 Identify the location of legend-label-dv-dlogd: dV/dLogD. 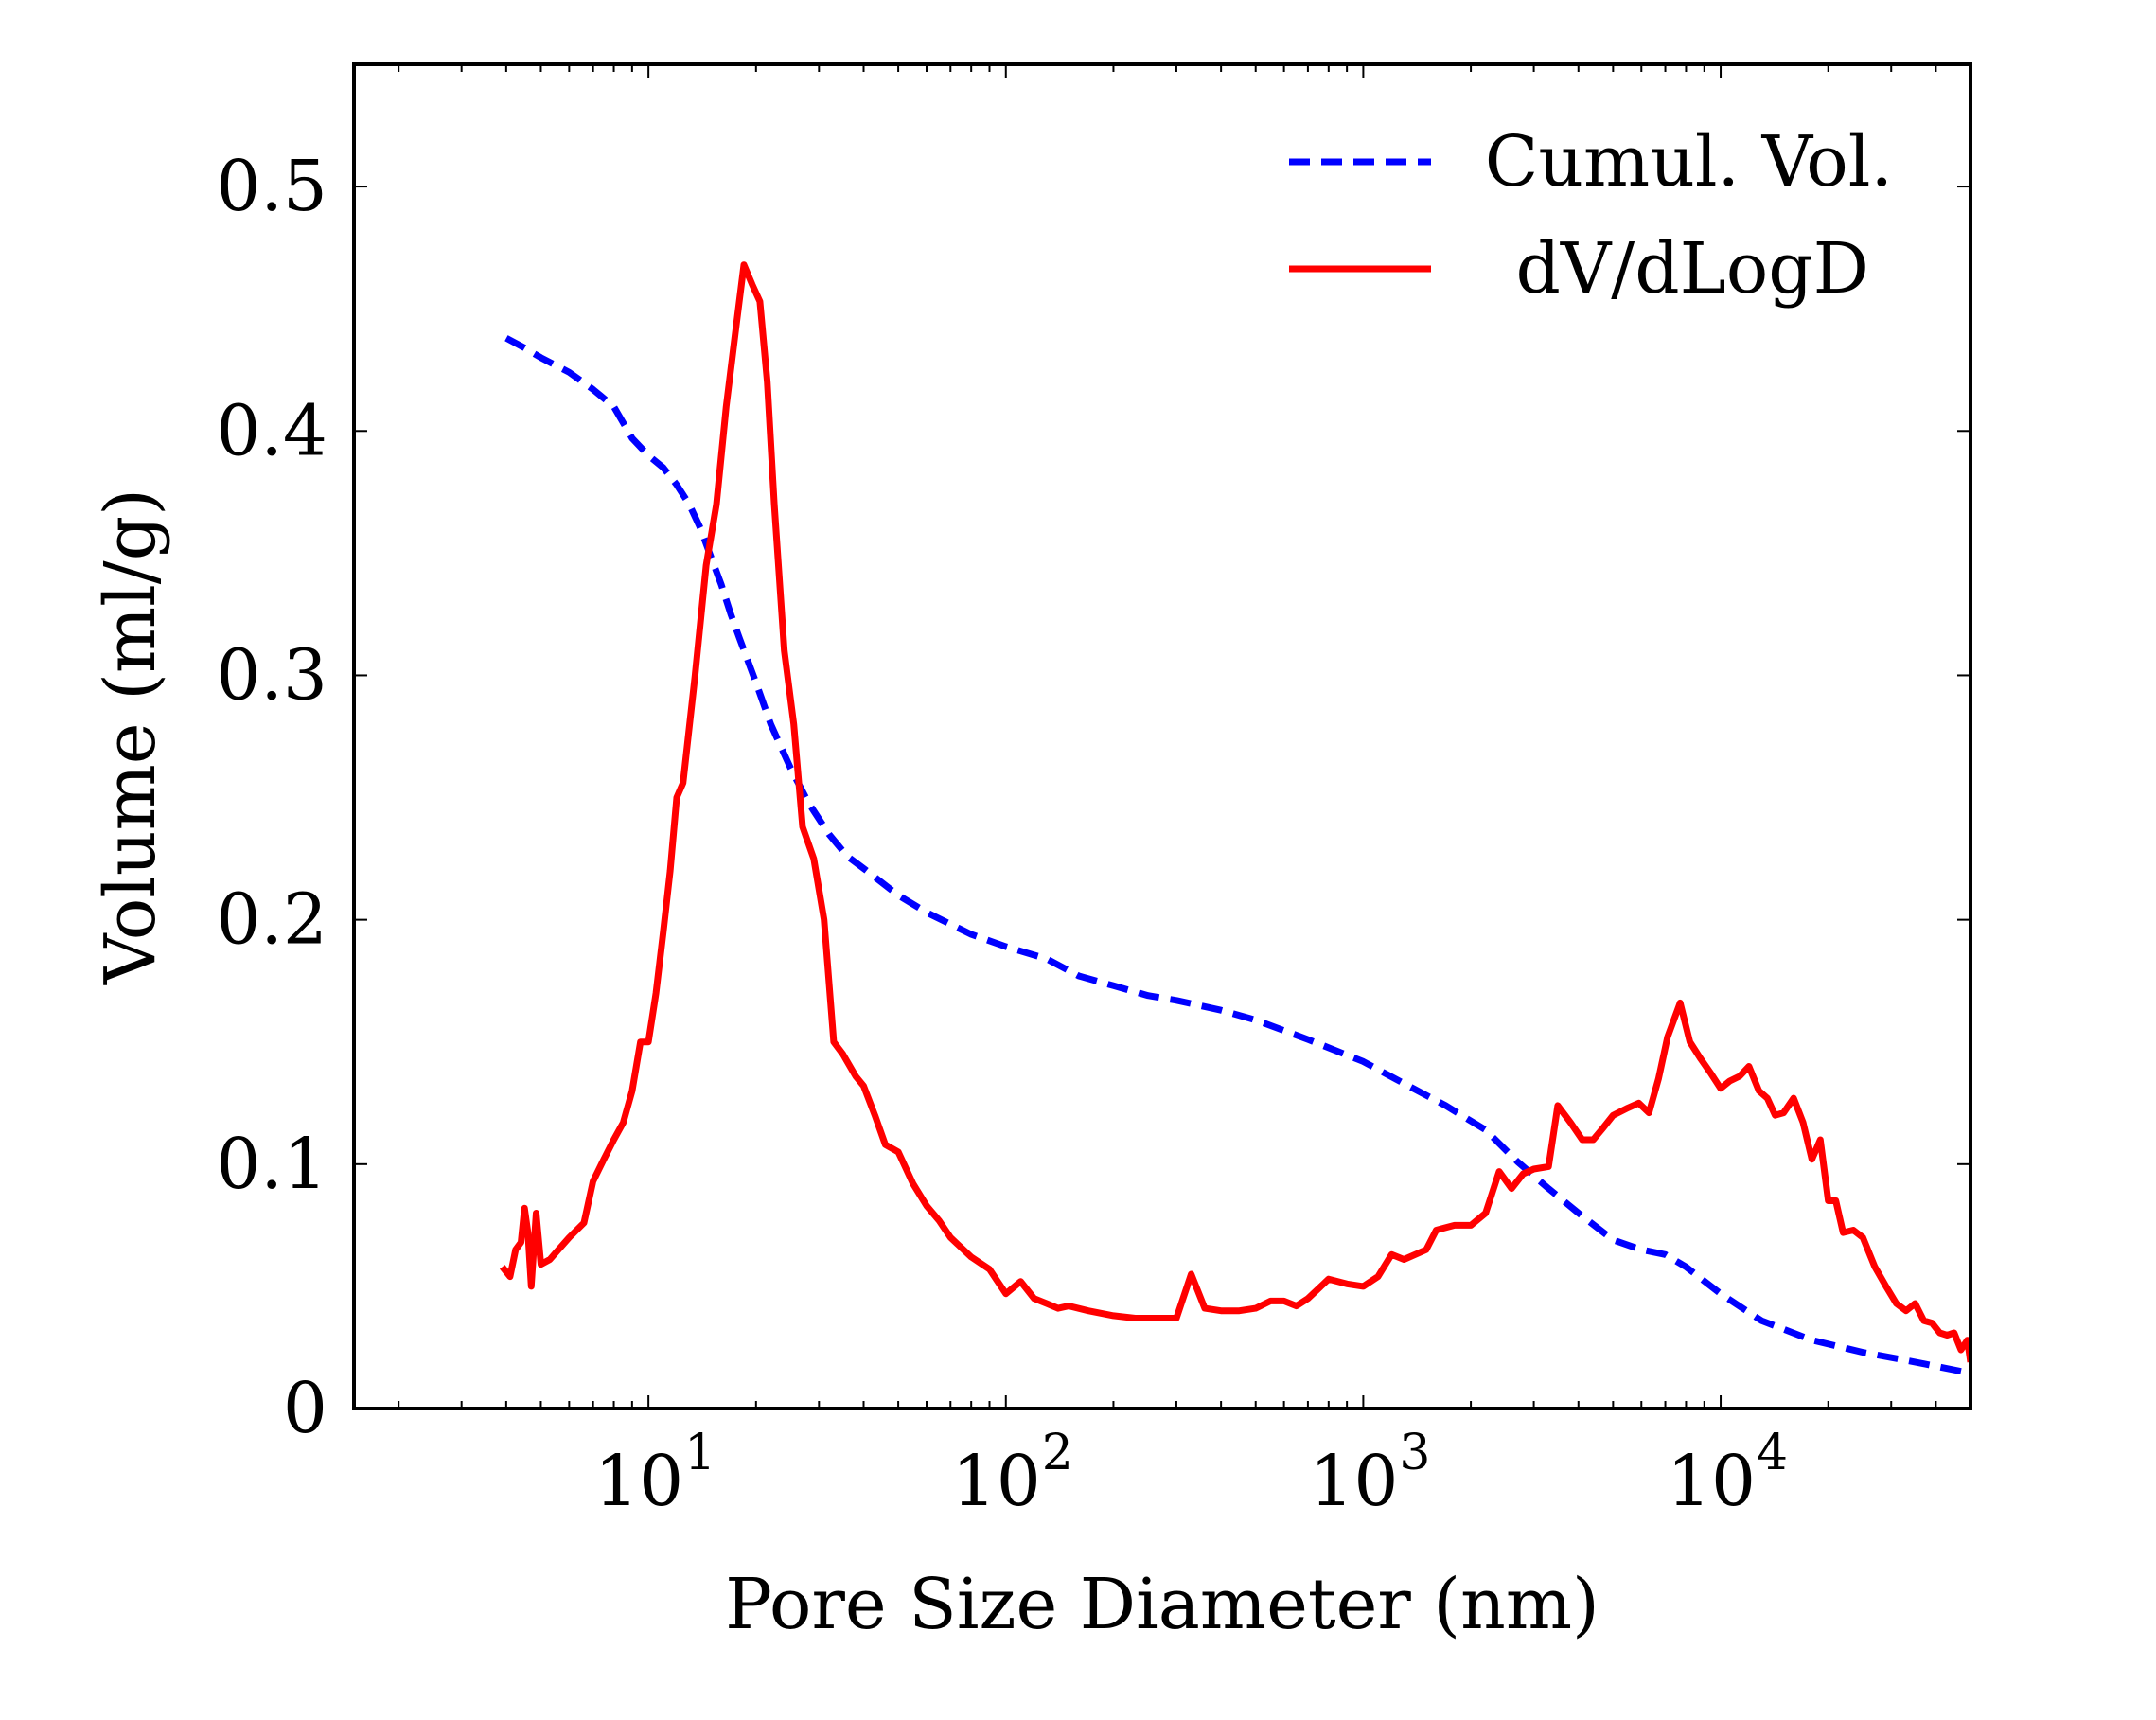
(1692, 269).